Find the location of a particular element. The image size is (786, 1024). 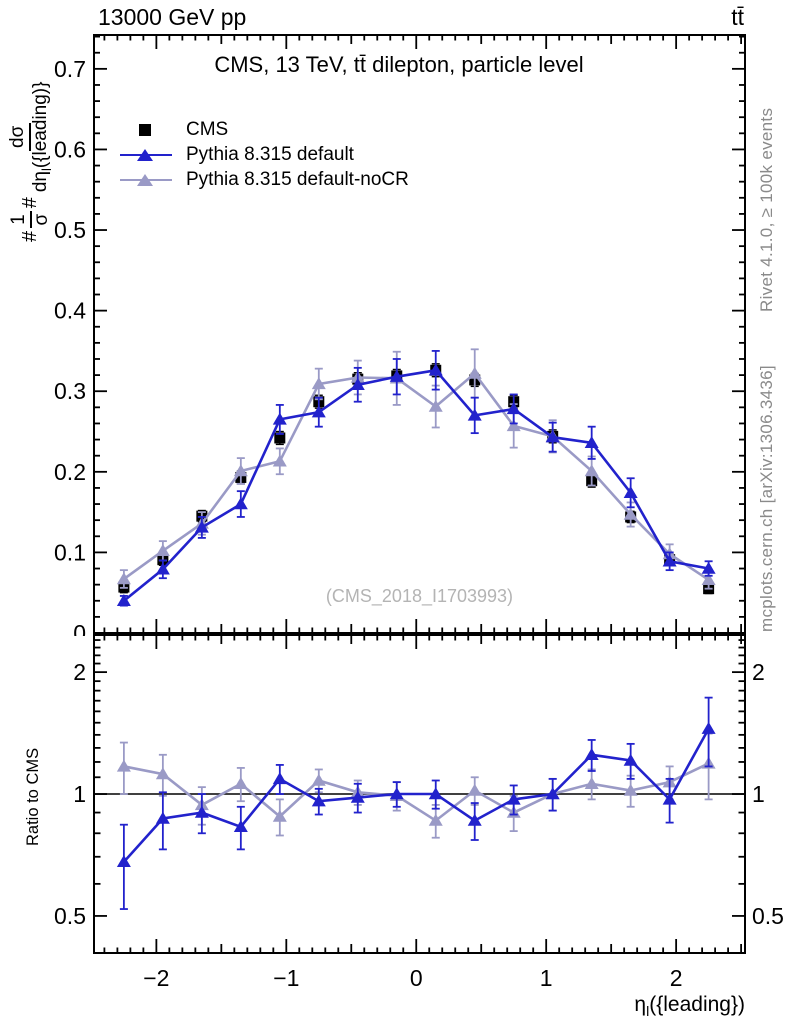

x-tick-label: −2 is located at coordinates (156, 978).